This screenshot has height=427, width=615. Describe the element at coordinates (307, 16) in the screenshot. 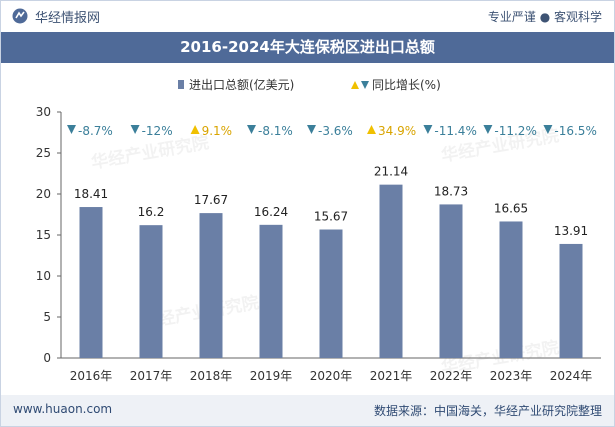

I see `top-bar: 华经情报网 专业严谨 ● 客观科学` at that location.